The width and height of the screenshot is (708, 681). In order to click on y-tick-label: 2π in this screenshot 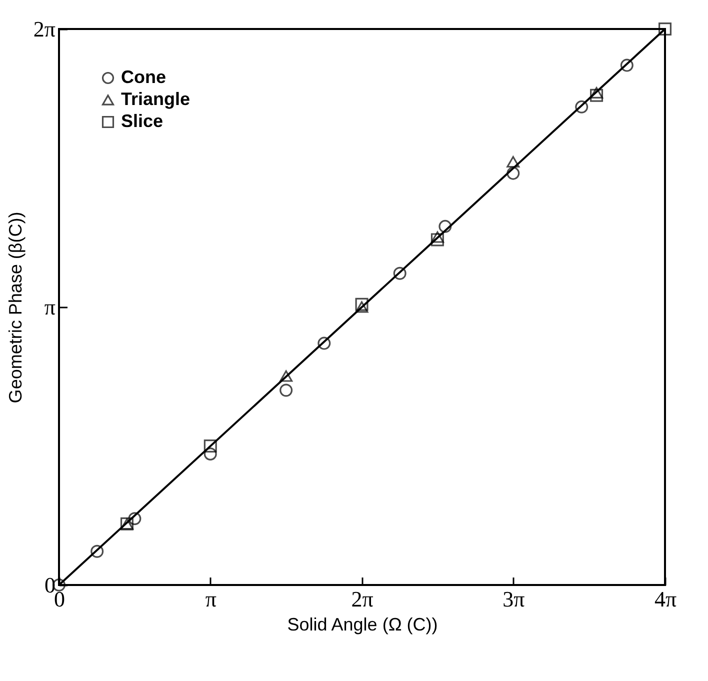, I will do `click(44, 29)`.